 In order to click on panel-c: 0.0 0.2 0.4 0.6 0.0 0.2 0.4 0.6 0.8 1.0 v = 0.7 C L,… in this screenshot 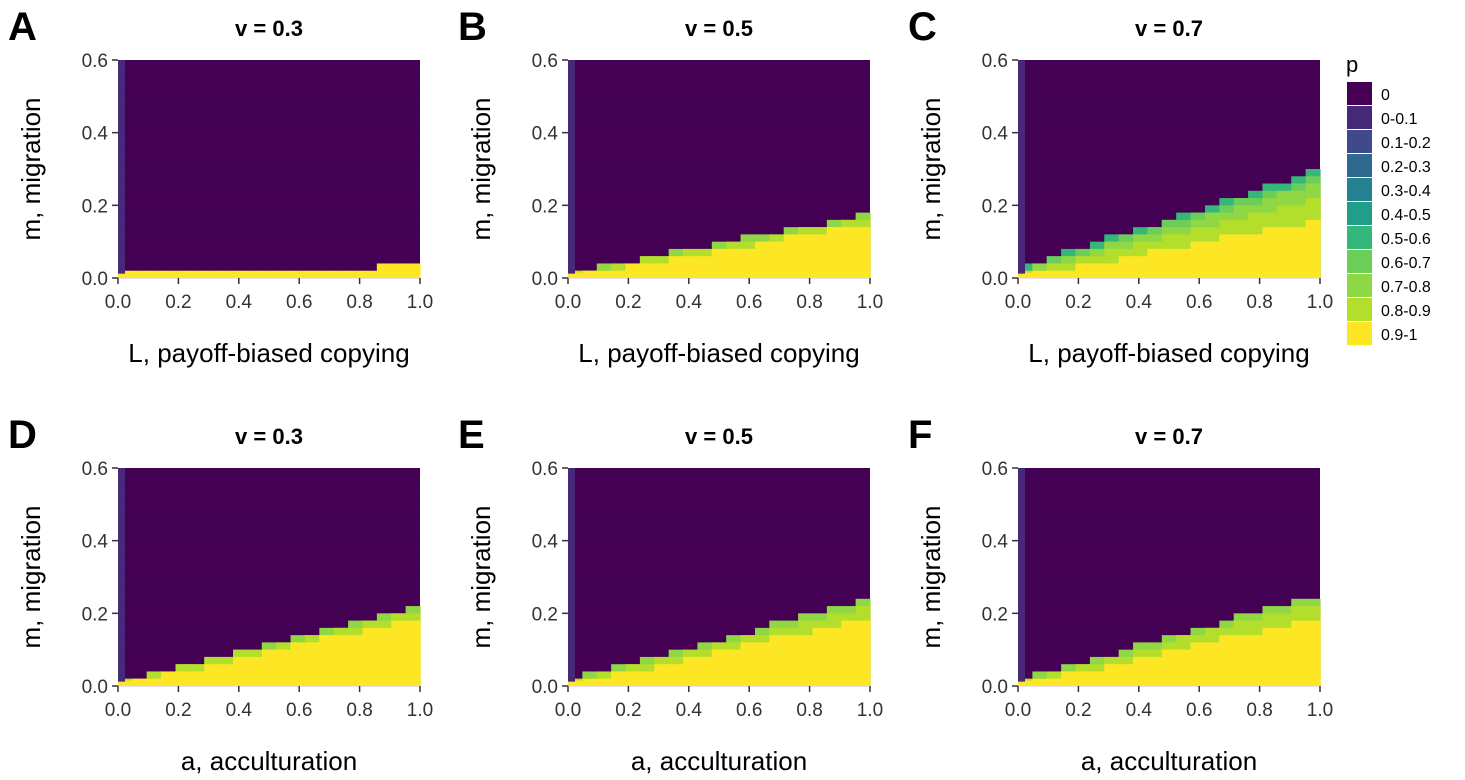, I will do `click(1120, 186)`.